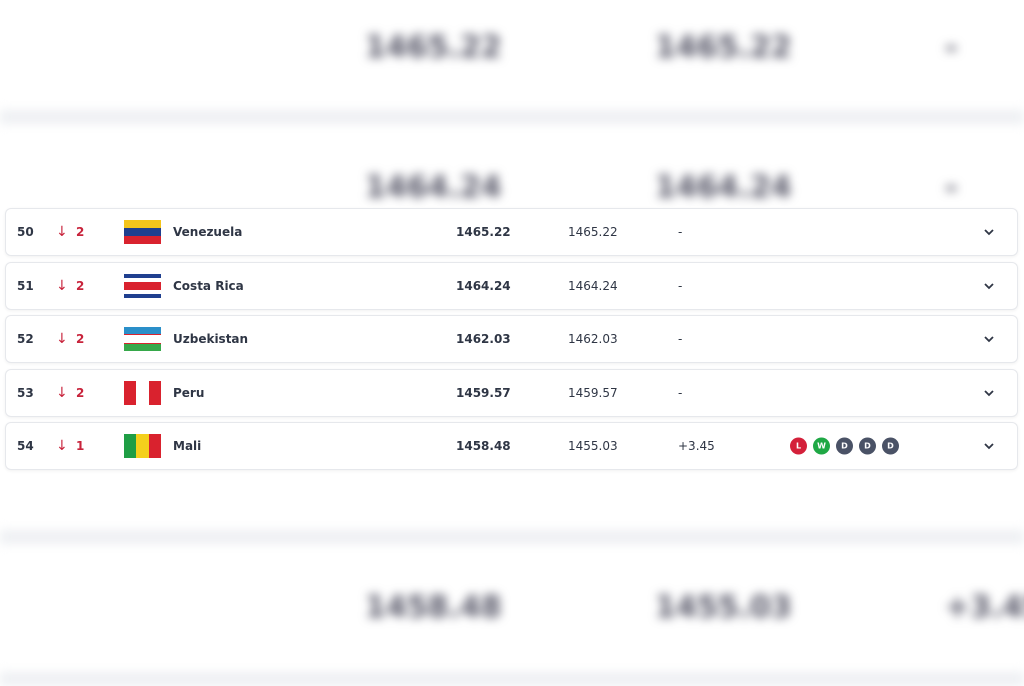 The image size is (1024, 686). What do you see at coordinates (593, 232) in the screenshot?
I see `previous-points: 1465.22` at bounding box center [593, 232].